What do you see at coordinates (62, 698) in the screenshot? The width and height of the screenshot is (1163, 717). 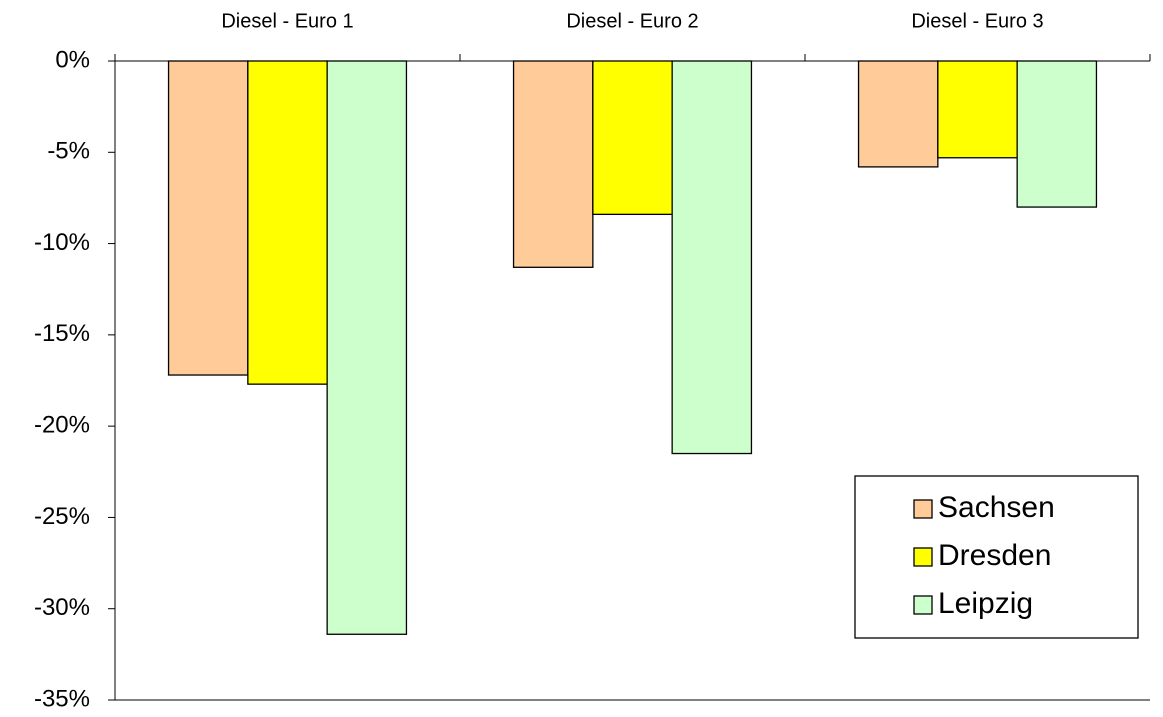 I see `y-tick-label: -35%` at bounding box center [62, 698].